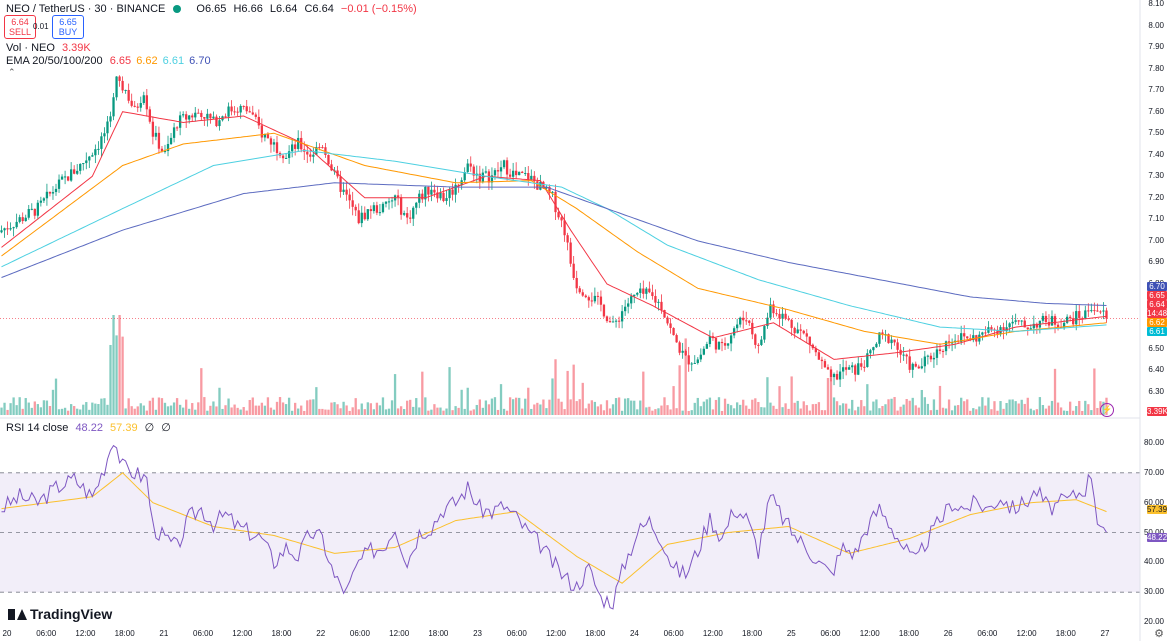  What do you see at coordinates (1153, 562) in the screenshot?
I see `rsi-tick: 40.00` at bounding box center [1153, 562].